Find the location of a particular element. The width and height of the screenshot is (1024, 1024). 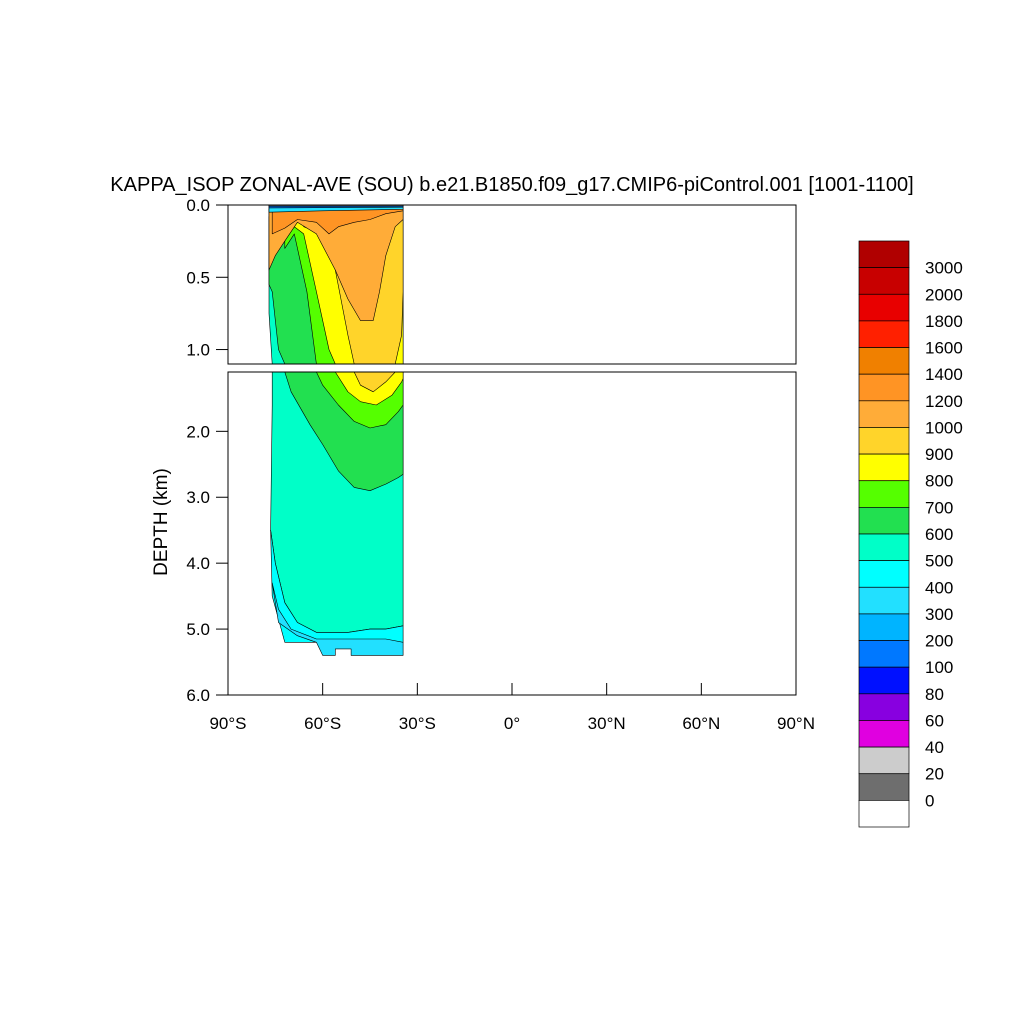

colorbar-label: 1400 is located at coordinates (944, 374).